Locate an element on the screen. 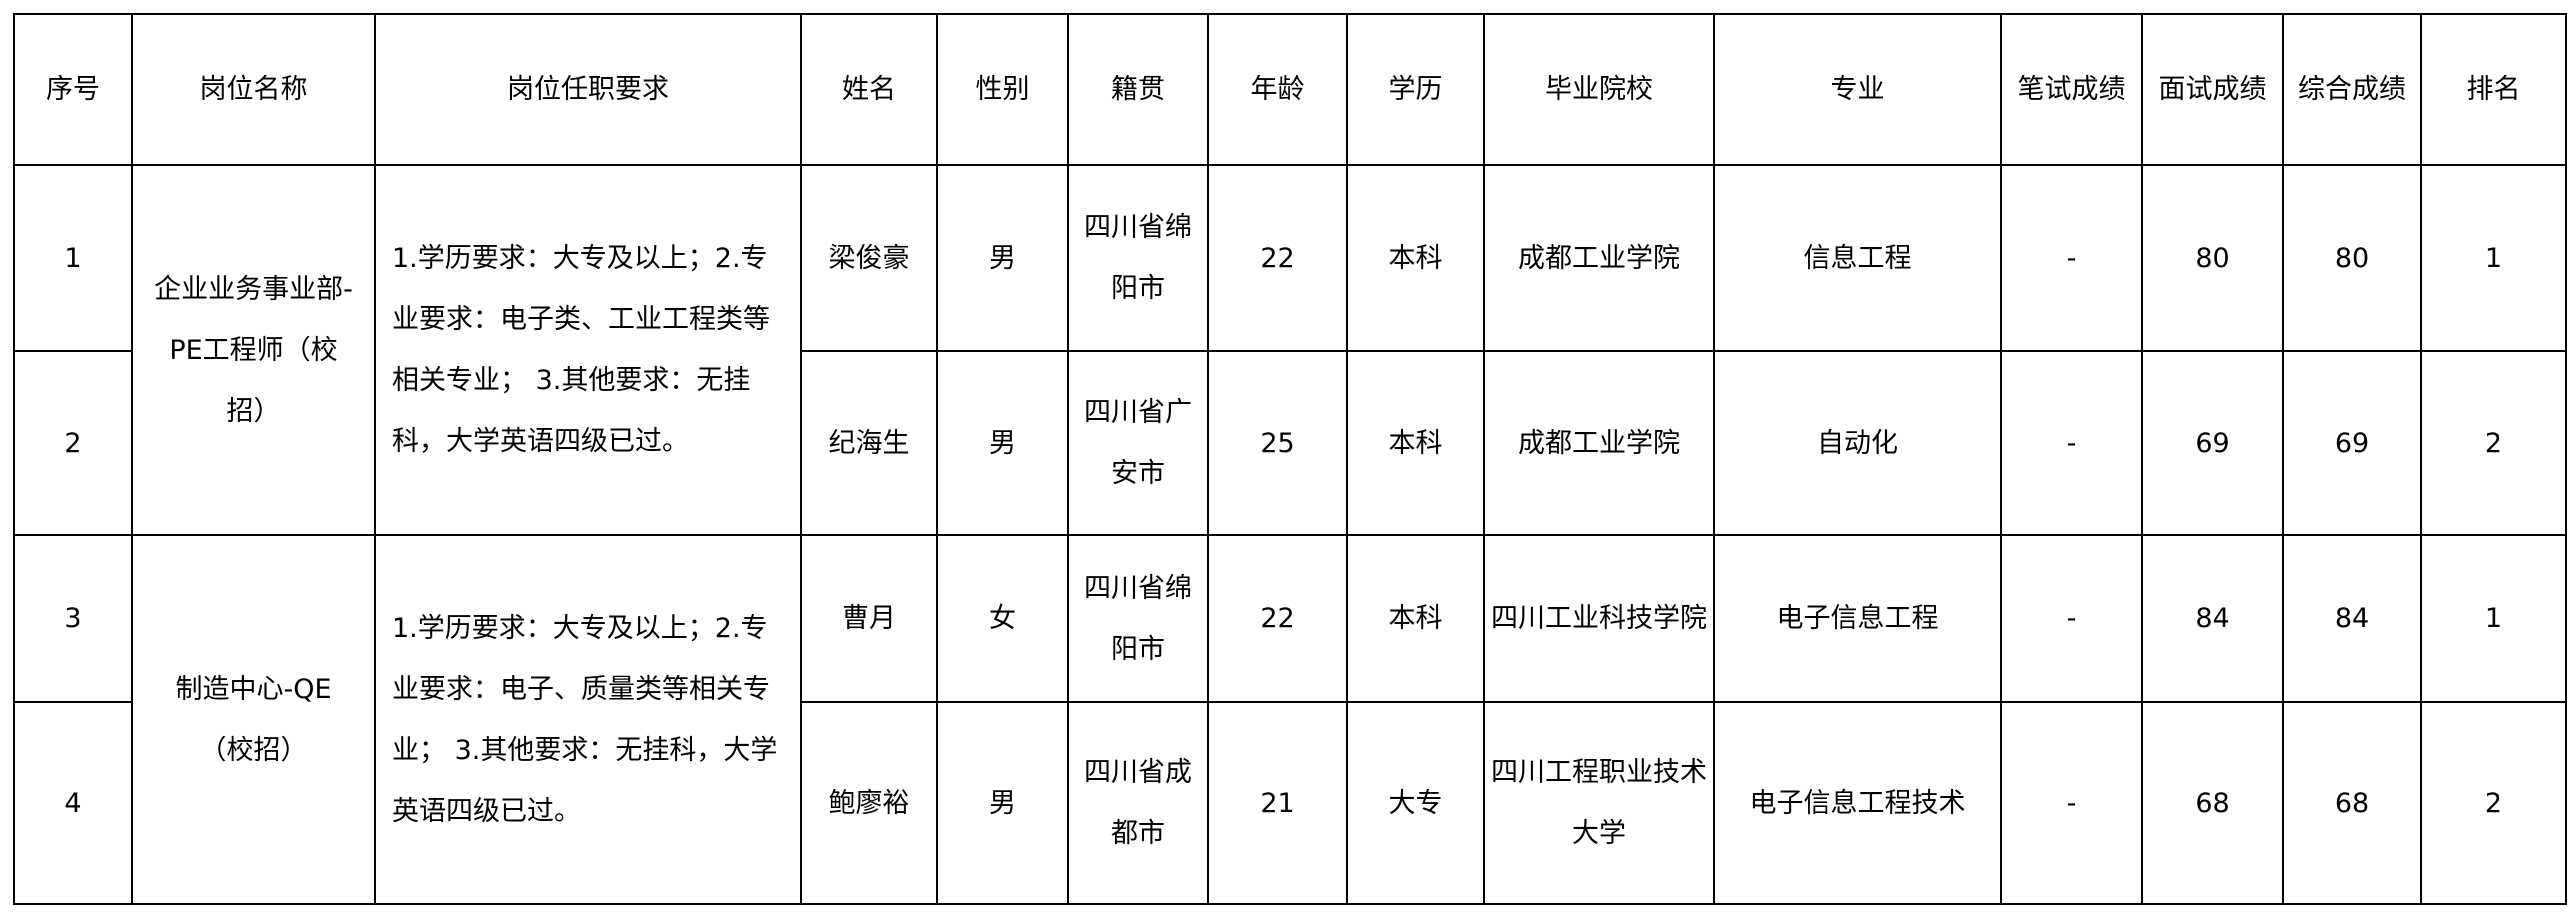 This screenshot has height=918, width=2575. cell-name: 纪海生 is located at coordinates (869, 443).